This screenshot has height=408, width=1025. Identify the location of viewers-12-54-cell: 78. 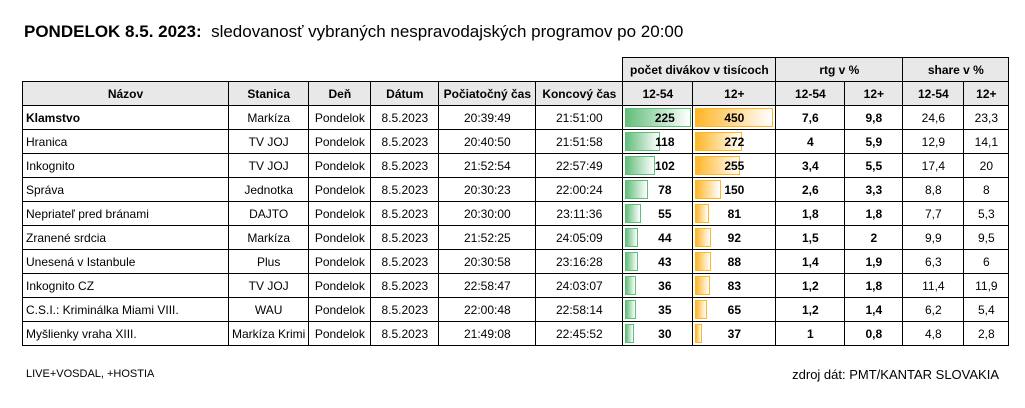
(658, 189).